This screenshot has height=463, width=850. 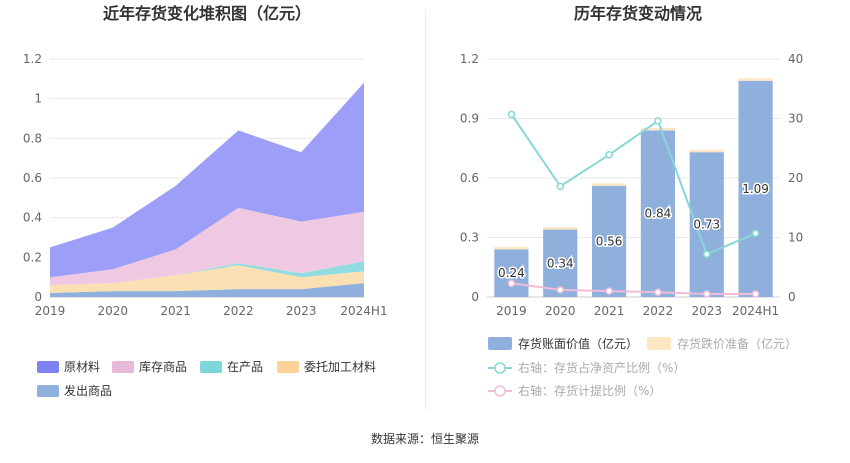 What do you see at coordinates (48, 391) in the screenshot?
I see `legend-swatch-发出商品` at bounding box center [48, 391].